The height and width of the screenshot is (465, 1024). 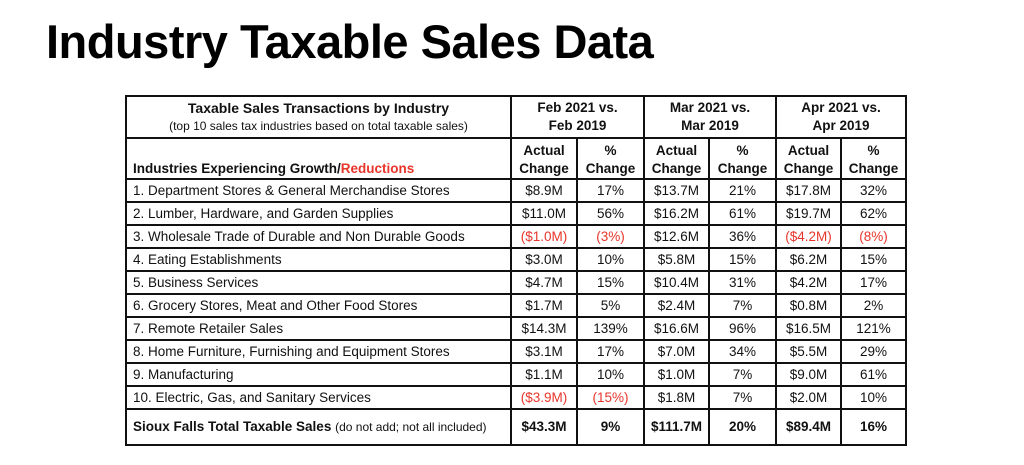 What do you see at coordinates (610, 213) in the screenshot?
I see `percent-change-cell: 56%` at bounding box center [610, 213].